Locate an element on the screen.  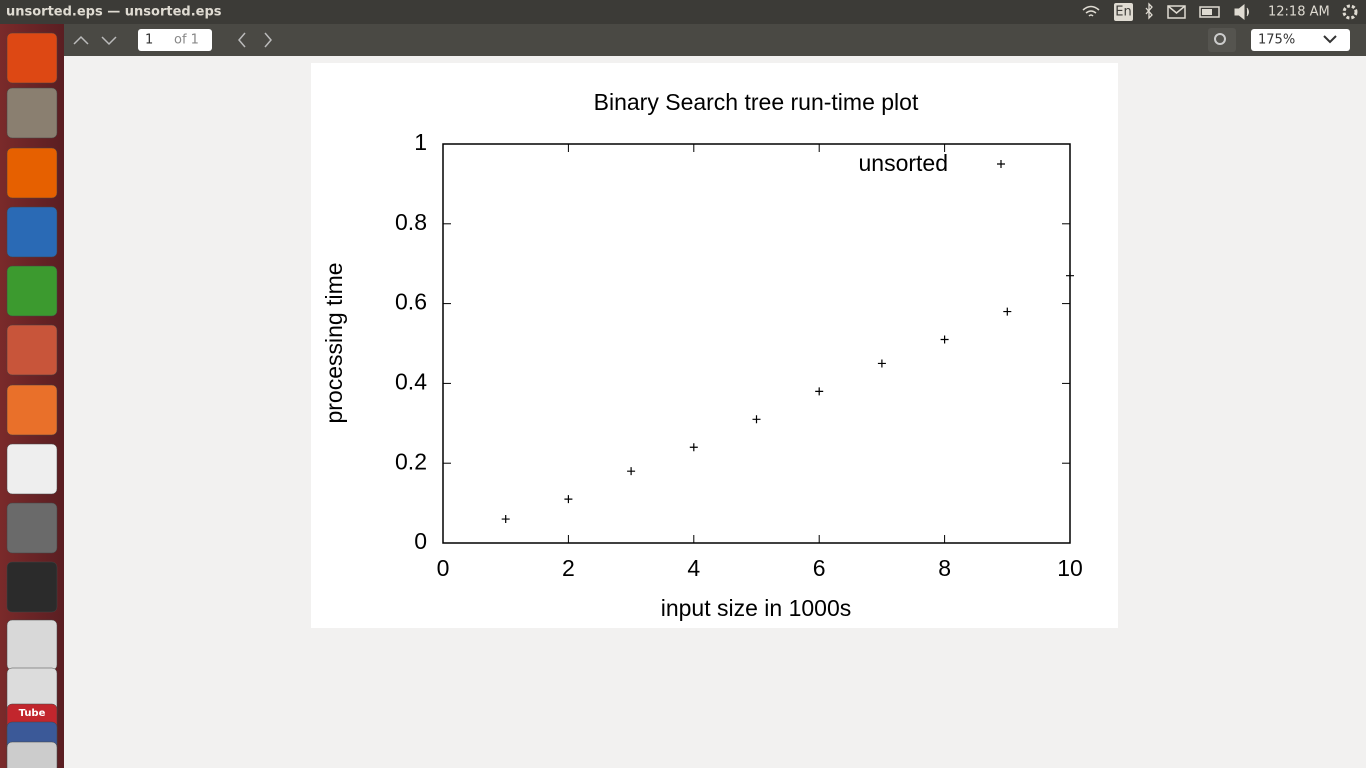
battery-icon is located at coordinates (1209, 12).